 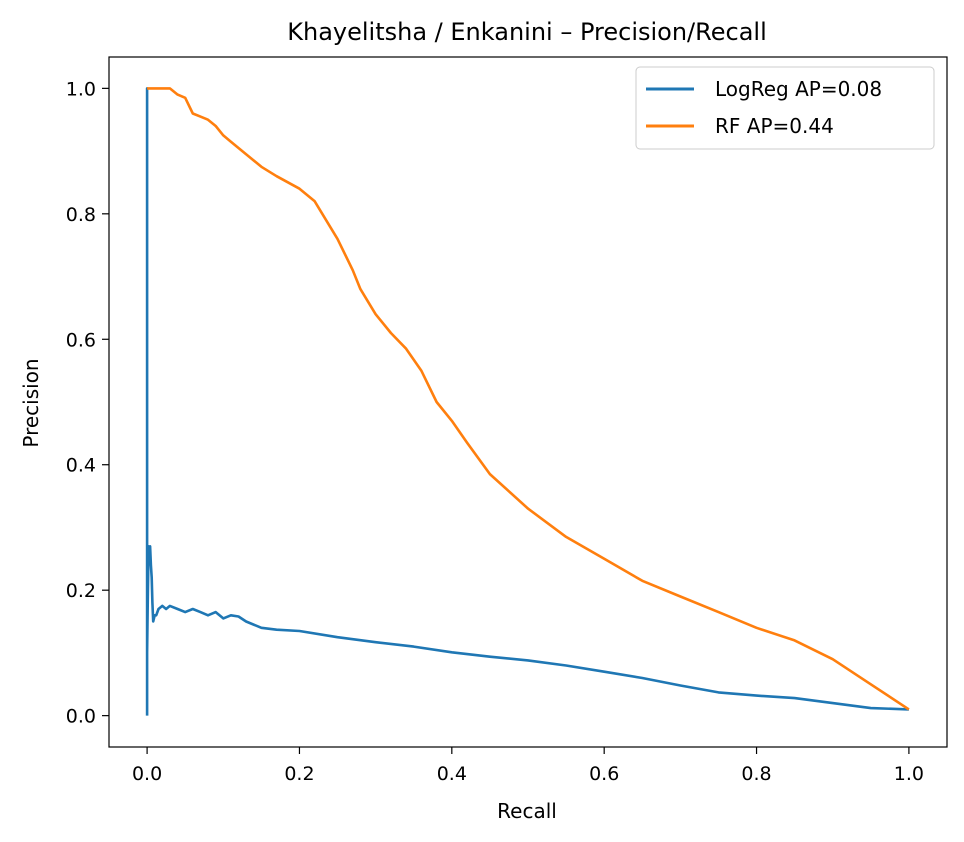 What do you see at coordinates (81, 89) in the screenshot?
I see `y-tick-label: 1.0` at bounding box center [81, 89].